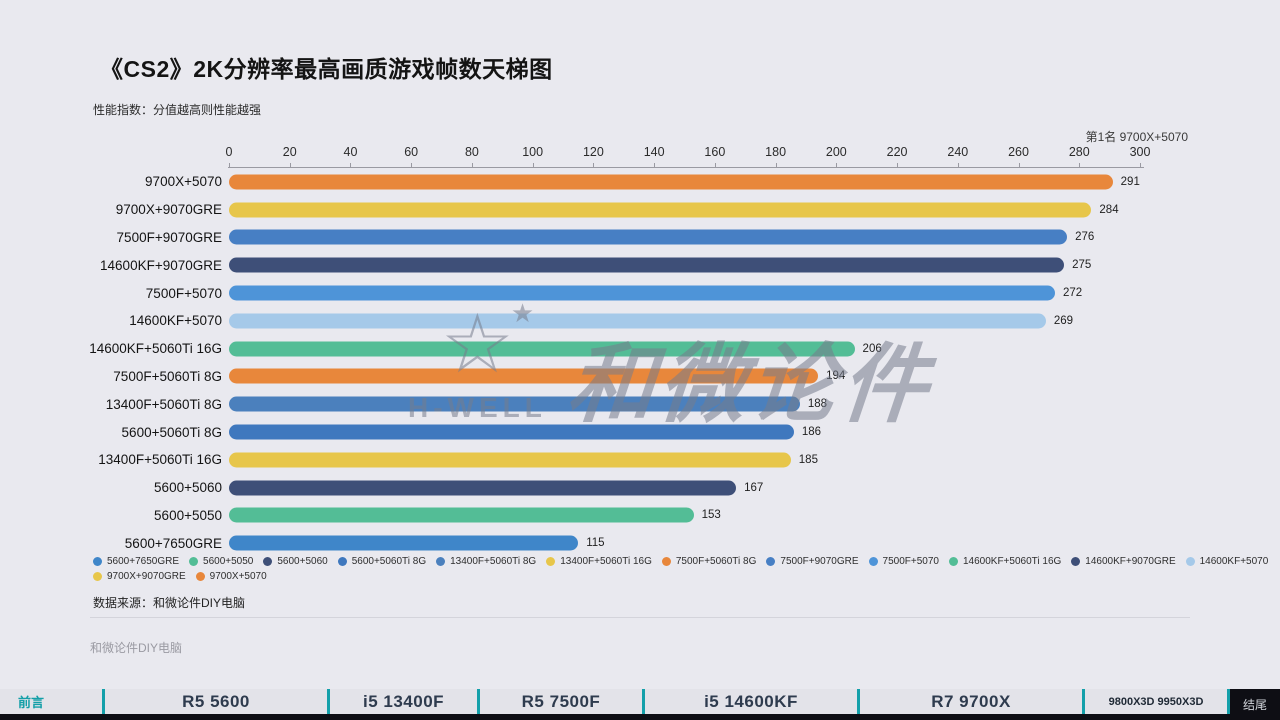 The image size is (1280, 720). I want to click on chapter-label: i5 13400F, so click(403, 701).